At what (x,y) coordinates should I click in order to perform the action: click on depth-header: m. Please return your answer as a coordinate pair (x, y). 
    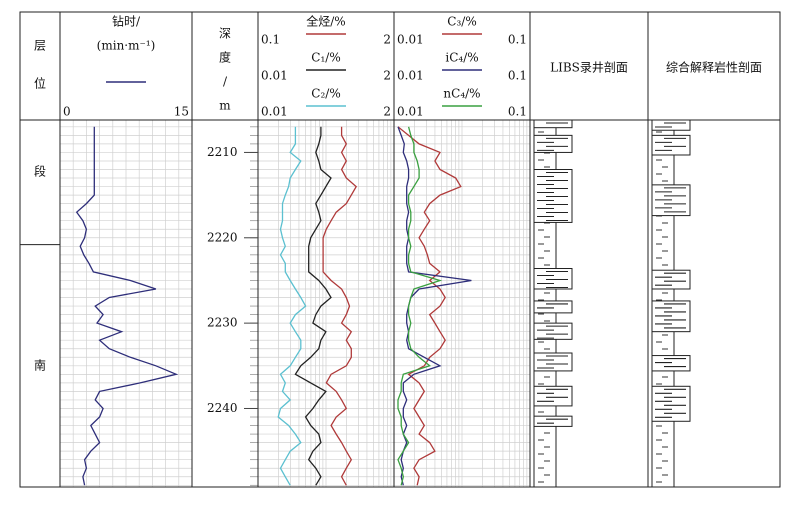
    Looking at the image, I should click on (225, 106).